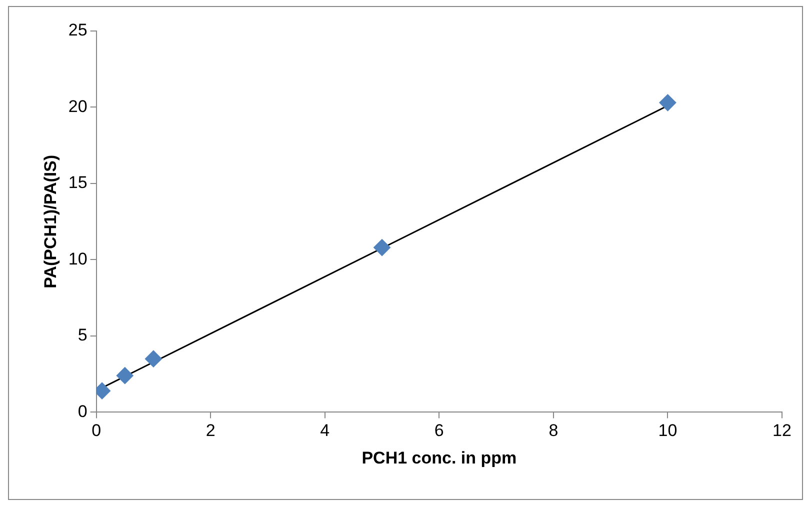 The image size is (809, 506). I want to click on y-tick-label: 20, so click(78, 106).